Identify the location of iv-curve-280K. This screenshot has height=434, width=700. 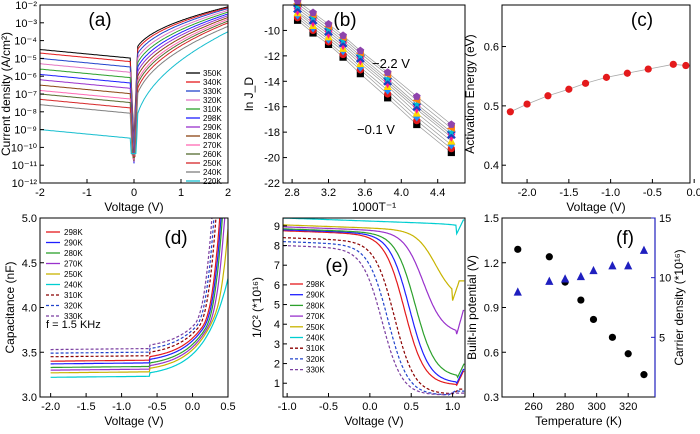
(134, 89).